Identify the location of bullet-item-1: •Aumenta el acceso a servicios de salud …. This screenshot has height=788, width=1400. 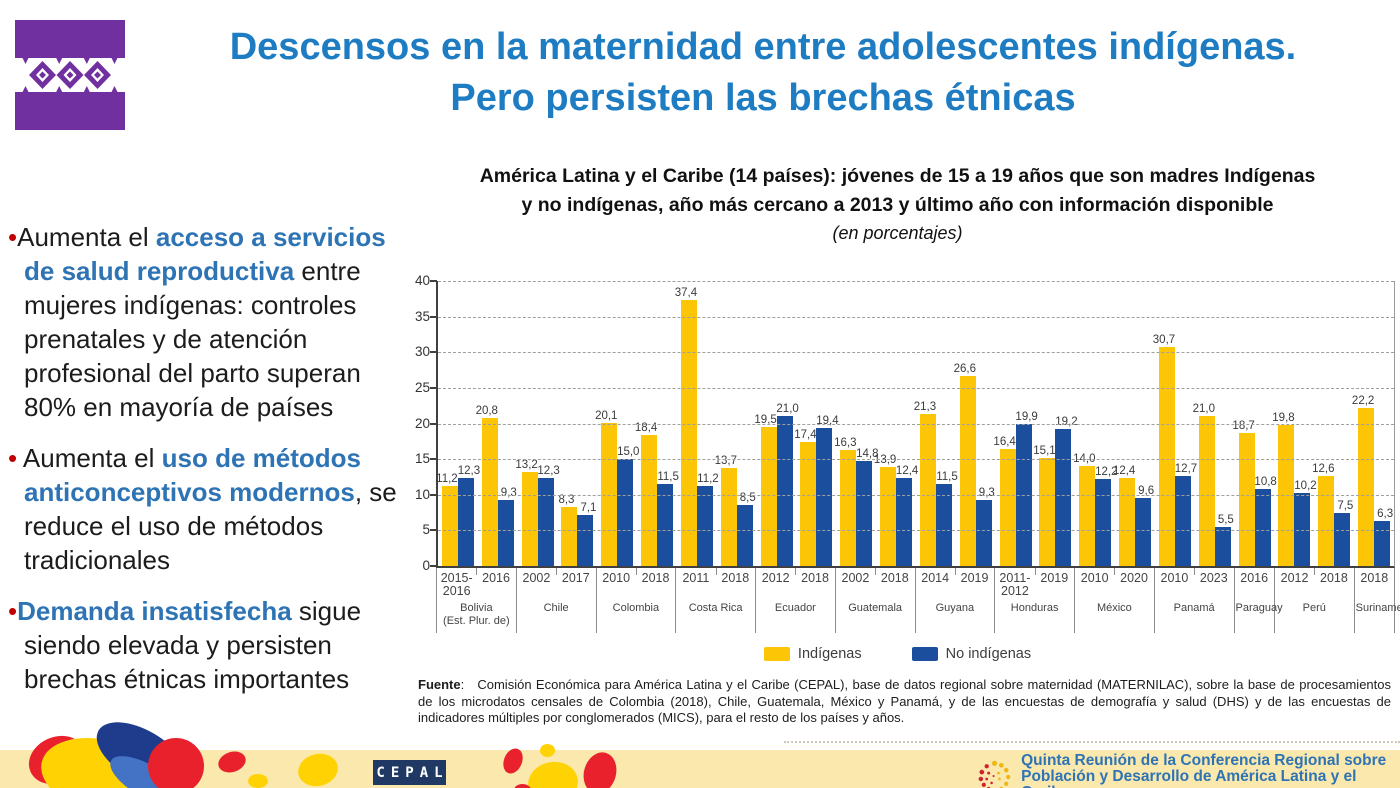
(208, 322).